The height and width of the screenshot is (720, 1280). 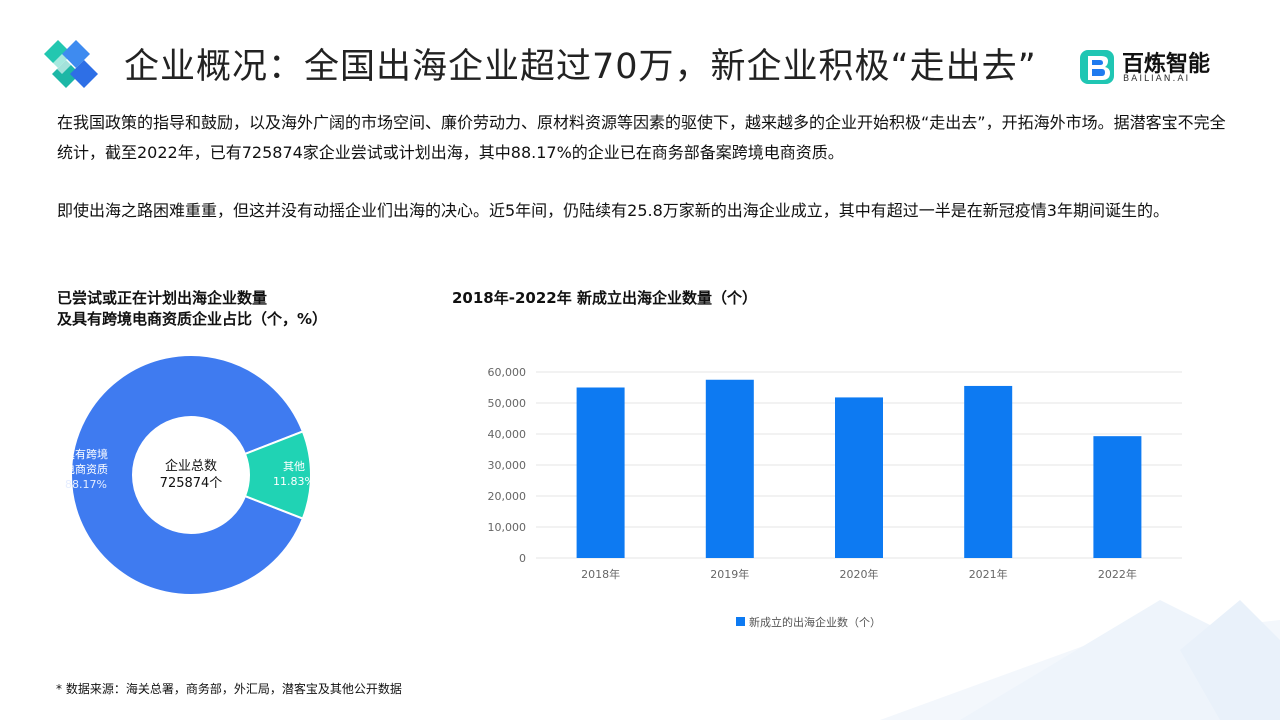 I want to click on bar-chart-title: 2018年-2022年 新成立出海企业数量（个）, so click(x=604, y=298).